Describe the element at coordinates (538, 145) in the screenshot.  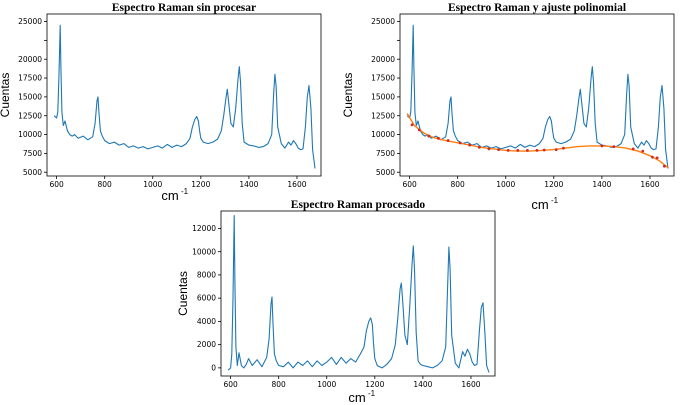
I see `baseline-points` at that location.